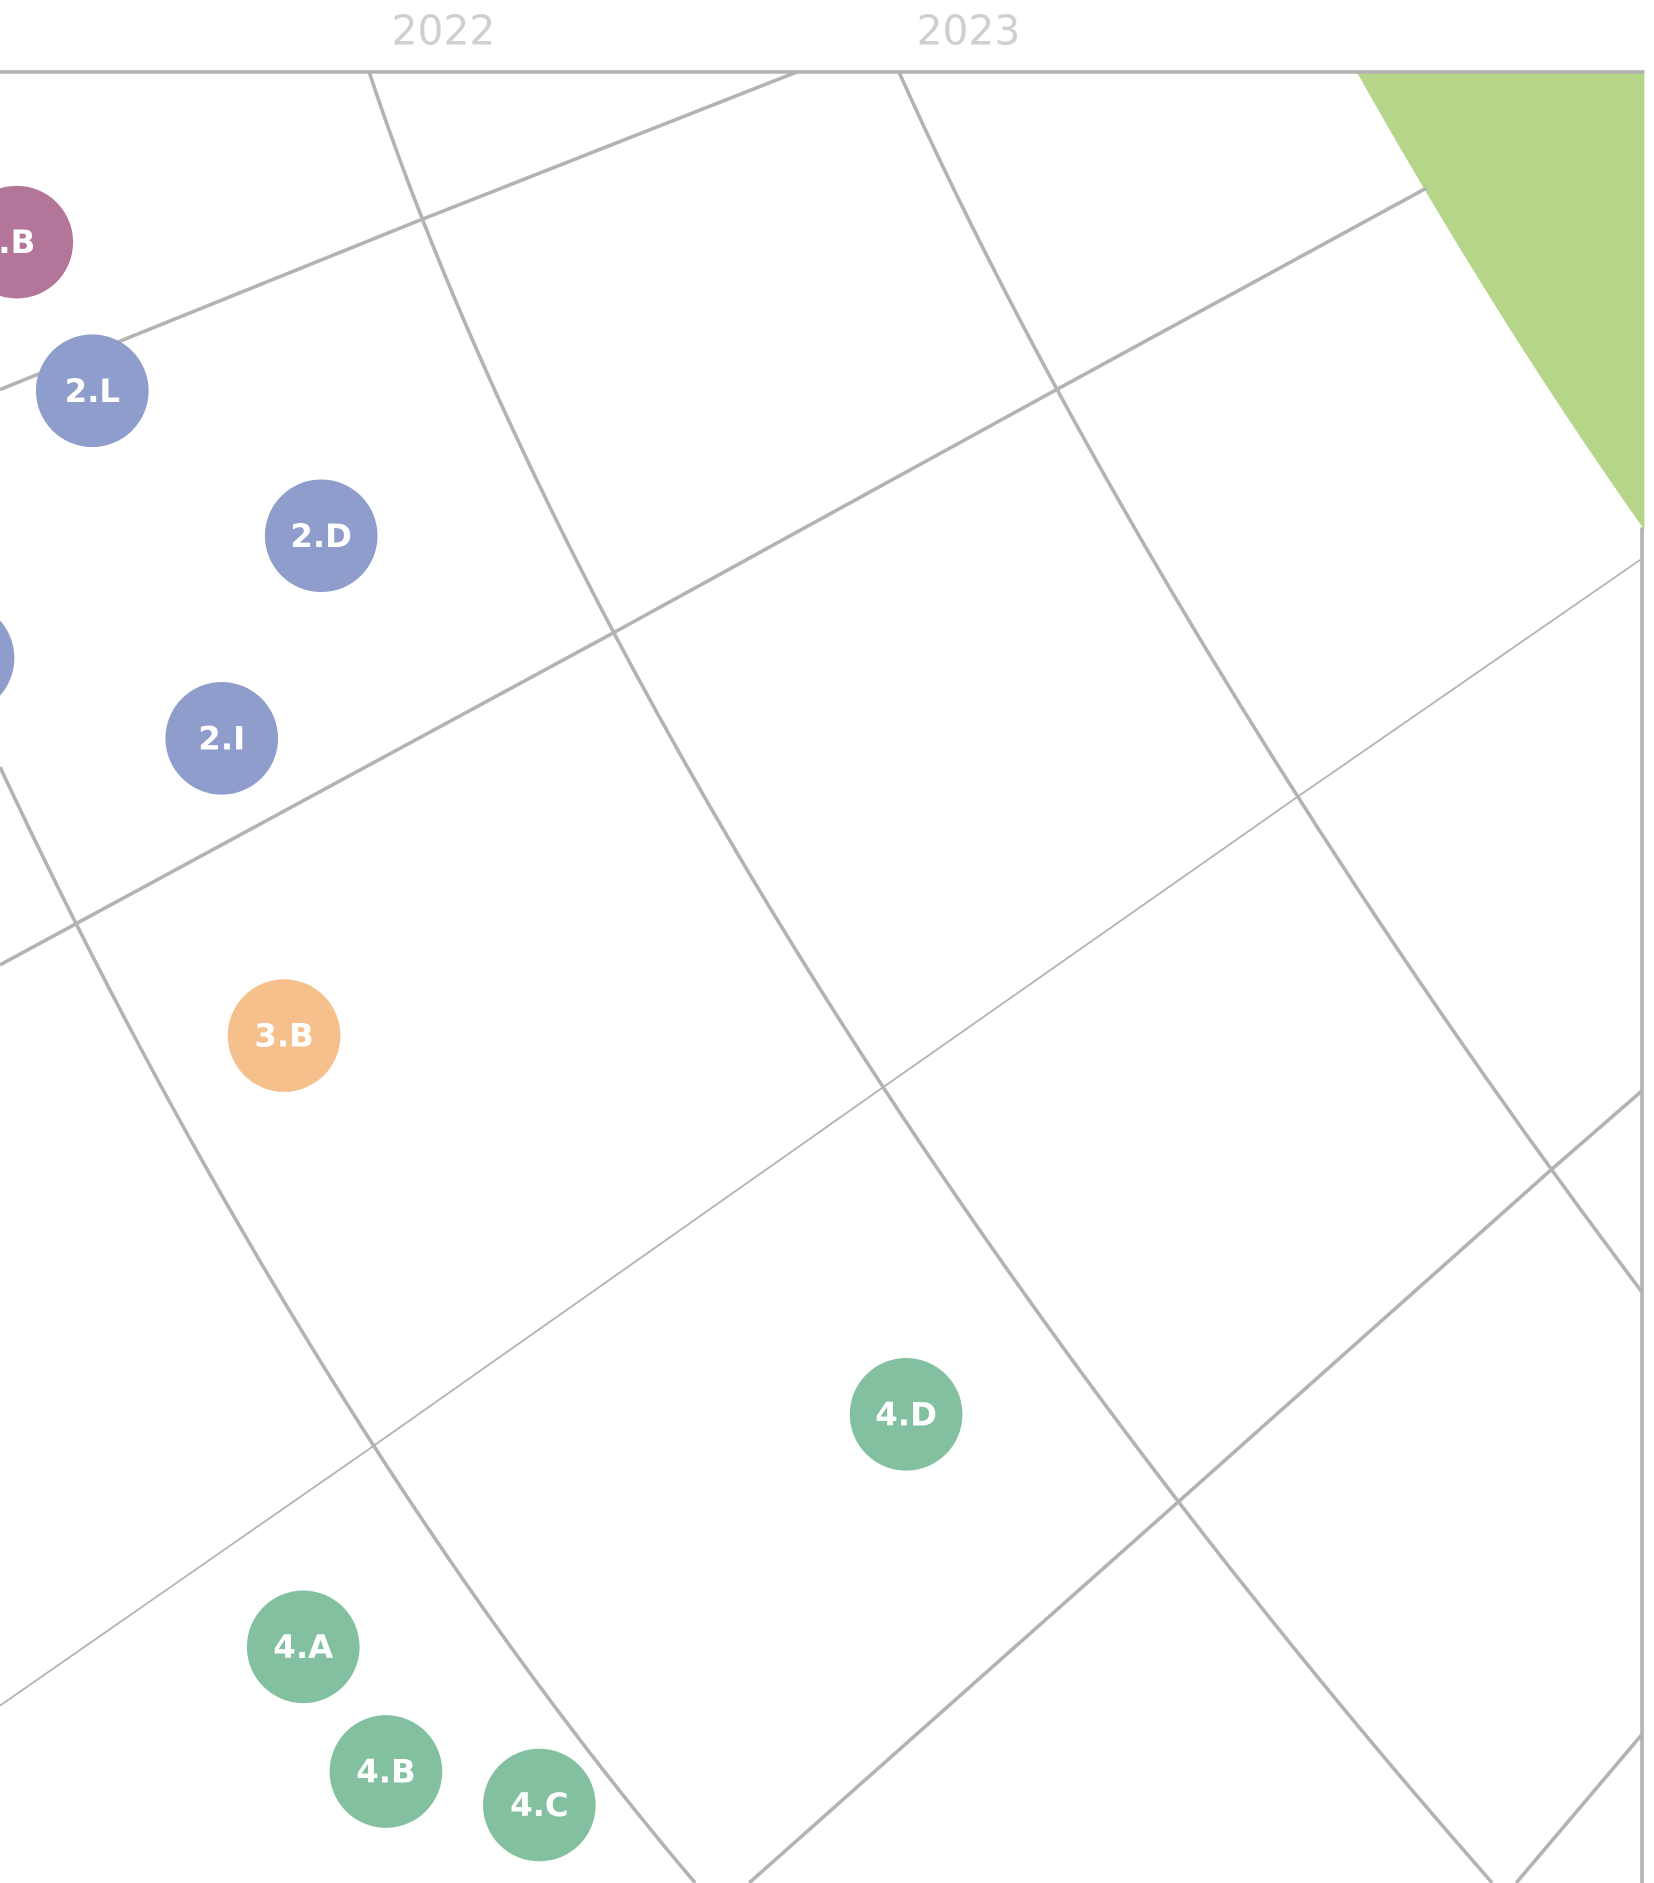  I want to click on node-label: 4.B, so click(385, 1771).